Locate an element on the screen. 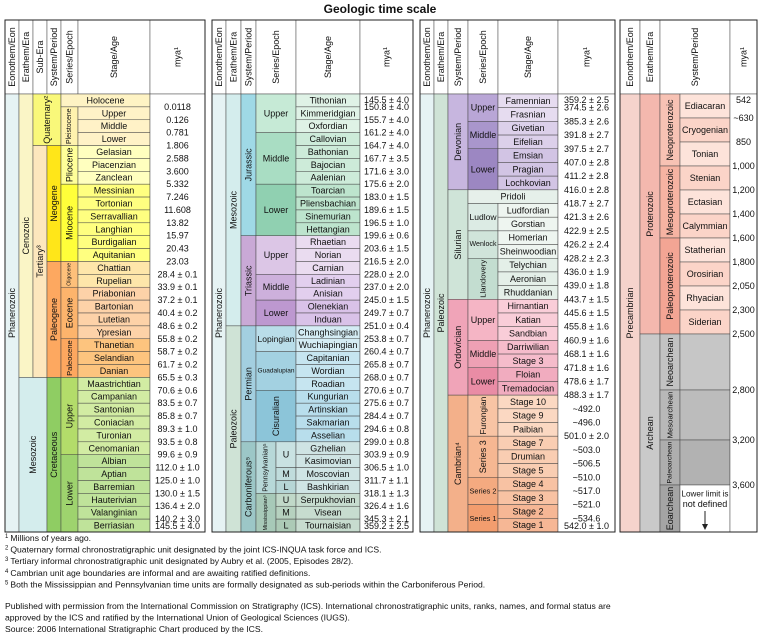  mya-value: 150.8 ± 4.0 is located at coordinates (386, 107).